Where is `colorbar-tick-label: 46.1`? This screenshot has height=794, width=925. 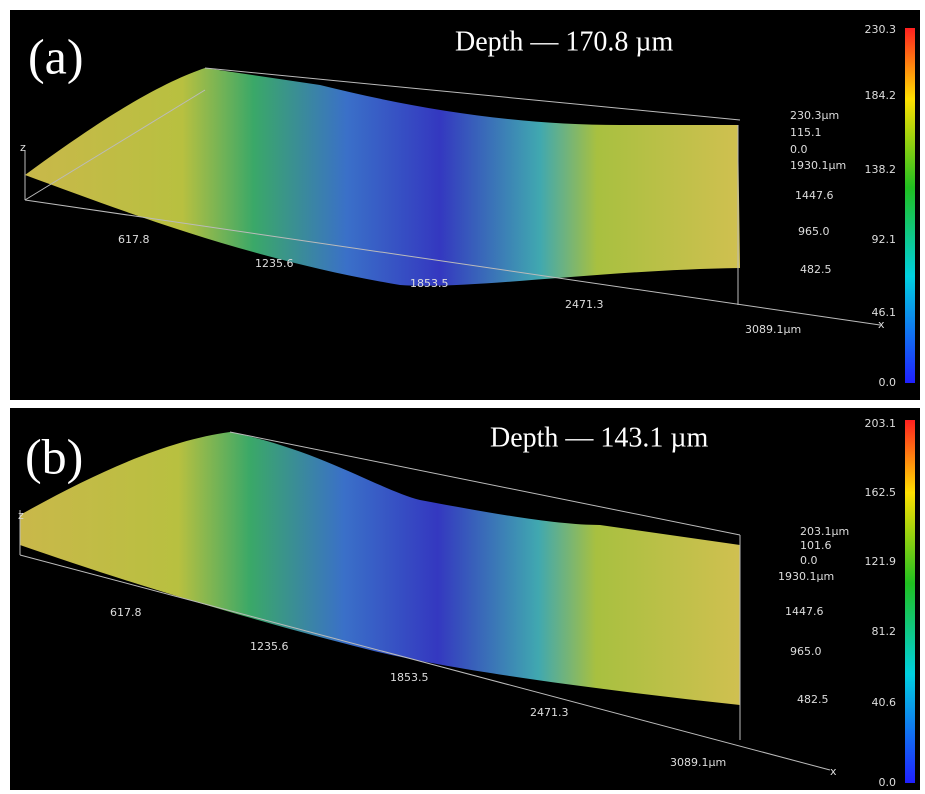
colorbar-tick-label: 46.1 is located at coordinates (884, 312).